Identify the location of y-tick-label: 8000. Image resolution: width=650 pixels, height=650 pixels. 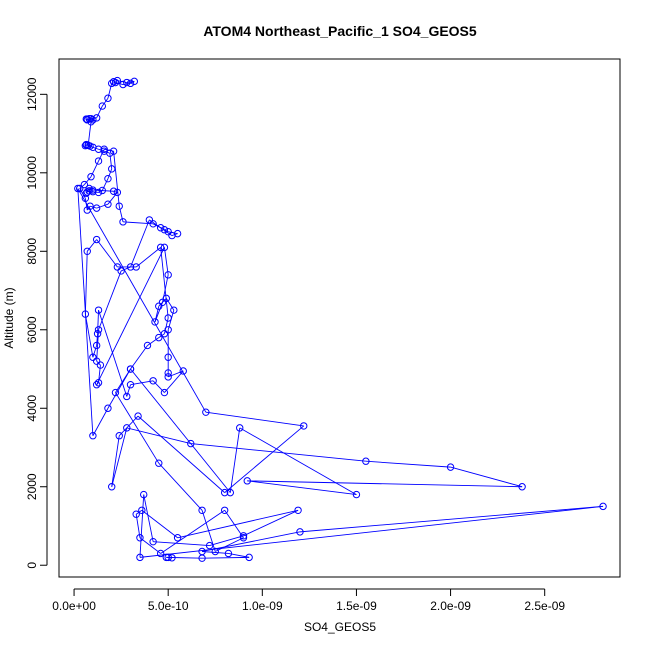
(32, 251).